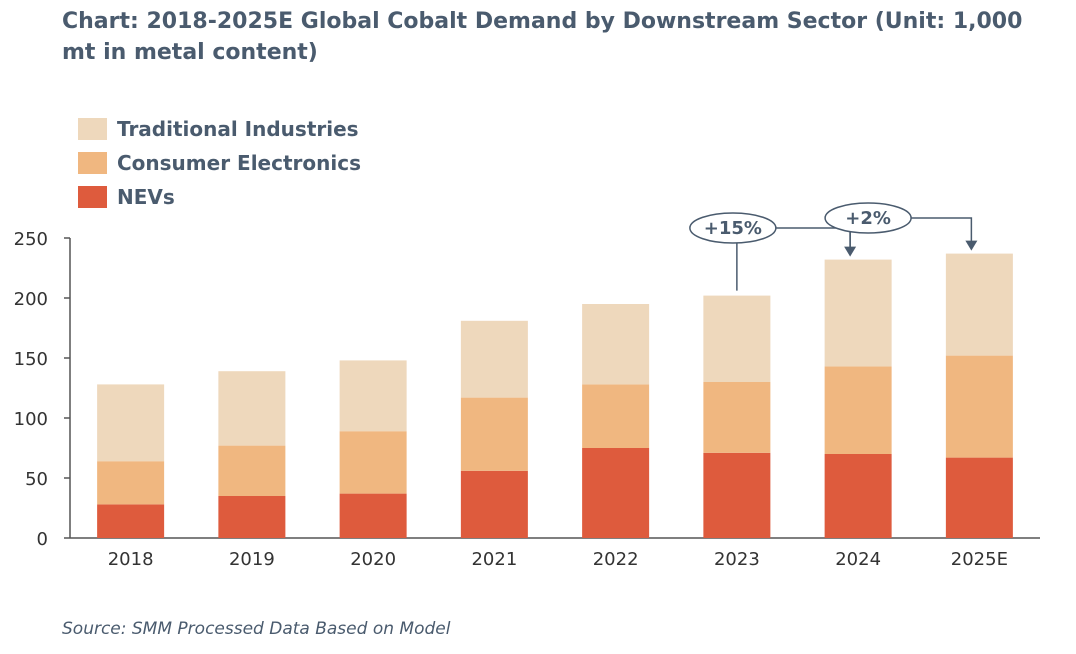 The width and height of the screenshot is (1076, 654). I want to click on x-tick-label: 2022, so click(616, 559).